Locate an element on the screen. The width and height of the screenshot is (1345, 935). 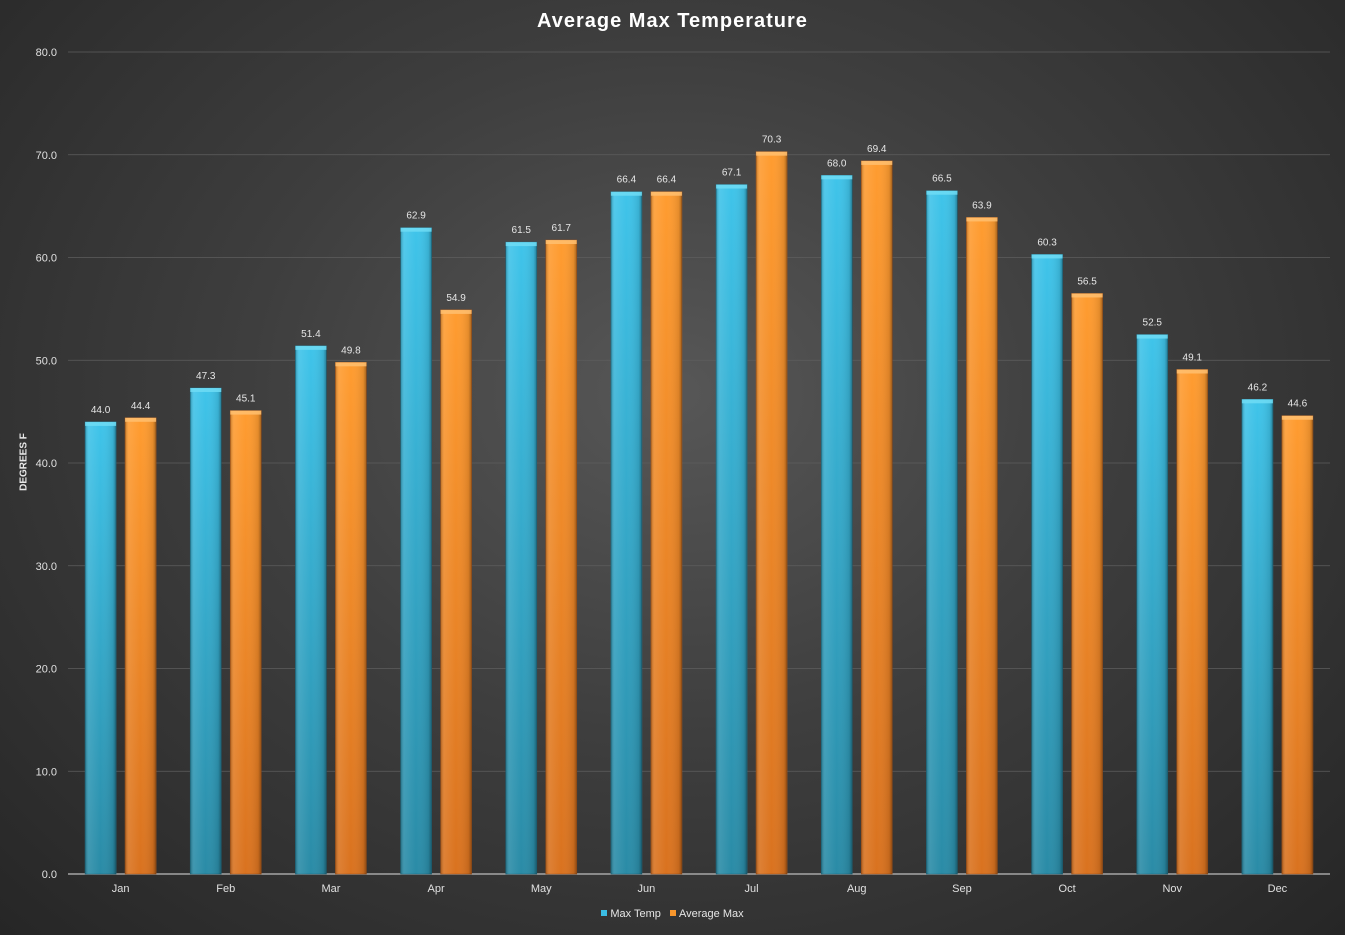
data-label: 44.4 is located at coordinates (141, 406).